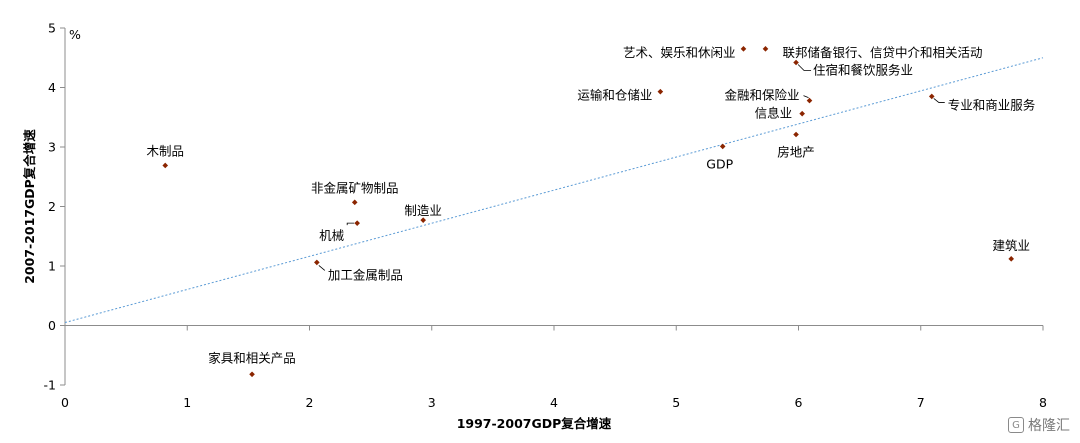 Image resolution: width=1080 pixels, height=443 pixels. What do you see at coordinates (75, 34) in the screenshot?
I see `y-unit-label: %` at bounding box center [75, 34].